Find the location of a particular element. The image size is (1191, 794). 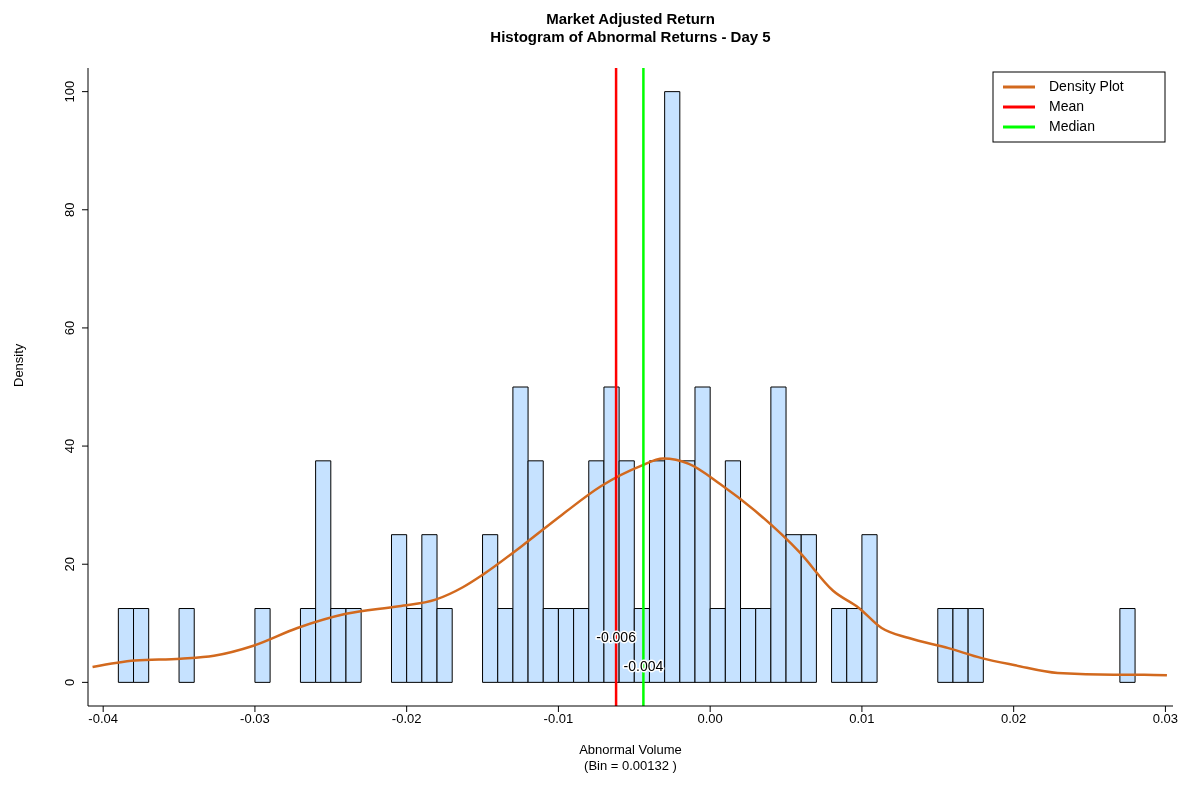

y-tick-label: 80 is located at coordinates (69, 210).